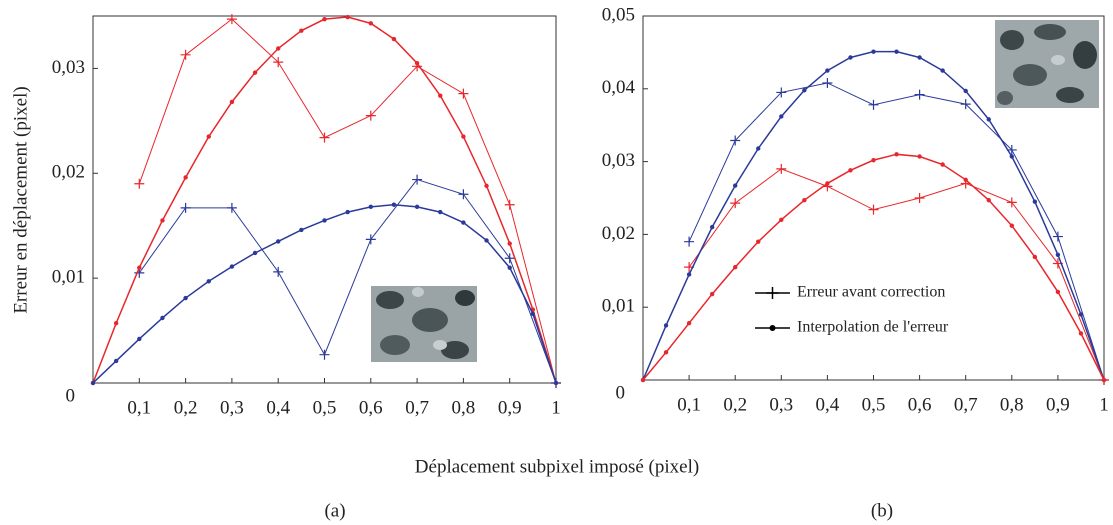  I want to click on y-tick-label: 0,04, so click(619, 87).